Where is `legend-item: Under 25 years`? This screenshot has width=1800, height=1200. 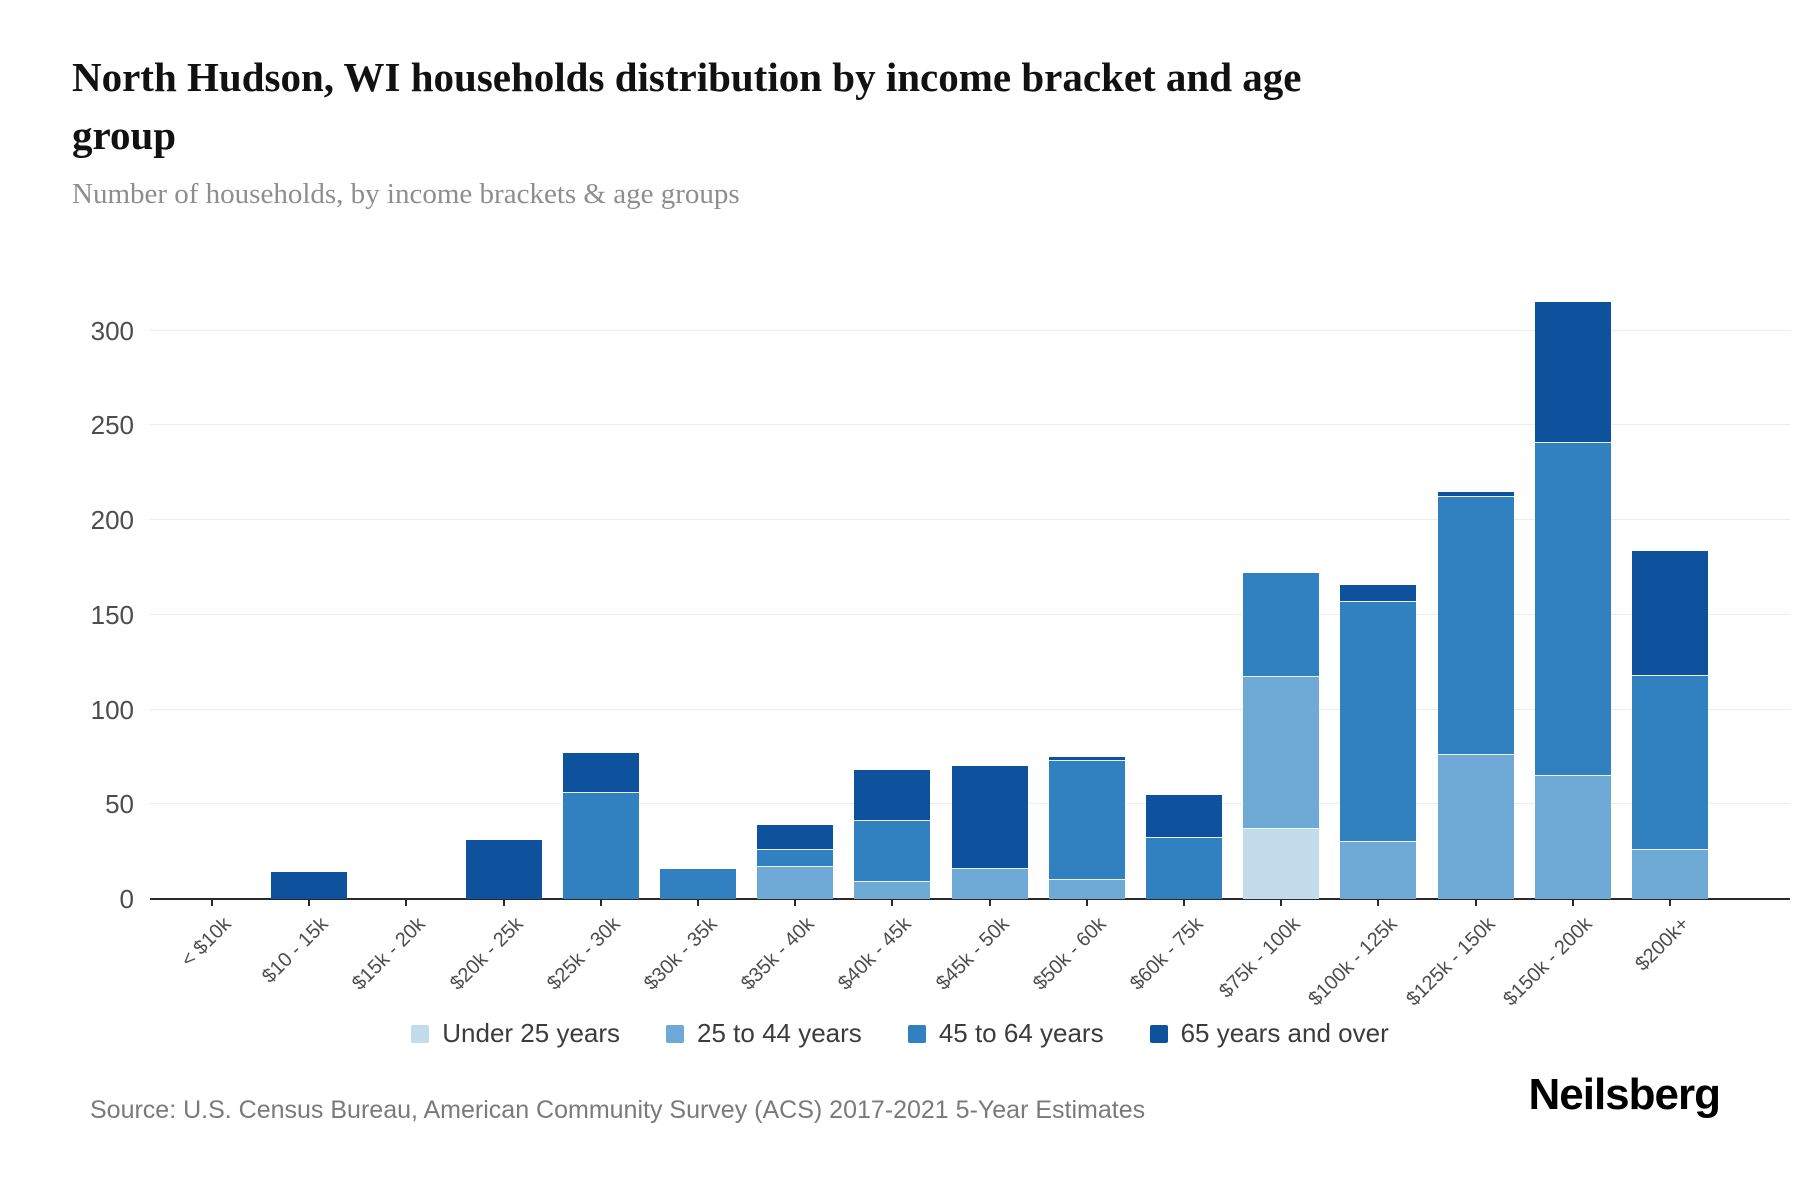
legend-item: Under 25 years is located at coordinates (515, 1033).